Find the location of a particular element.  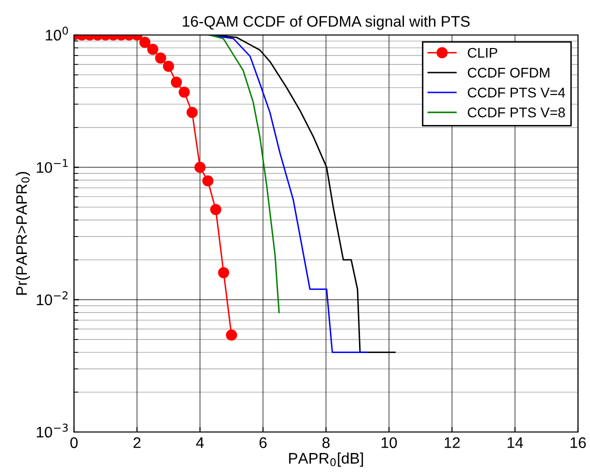

y-tick-label: 10$^{−1}$ is located at coordinates (52, 166).